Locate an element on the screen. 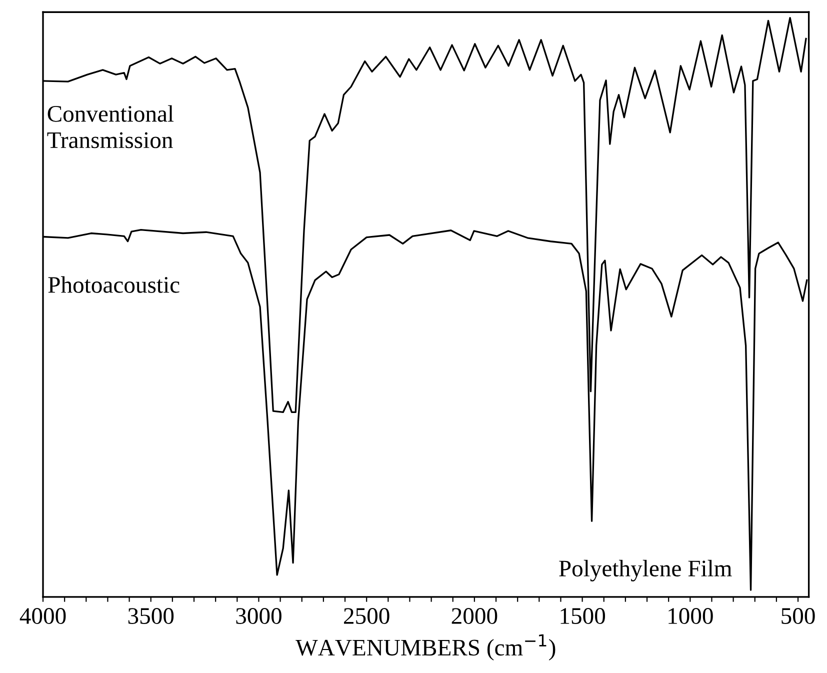 The width and height of the screenshot is (827, 673). x-tick-label: 1000 is located at coordinates (690, 616).